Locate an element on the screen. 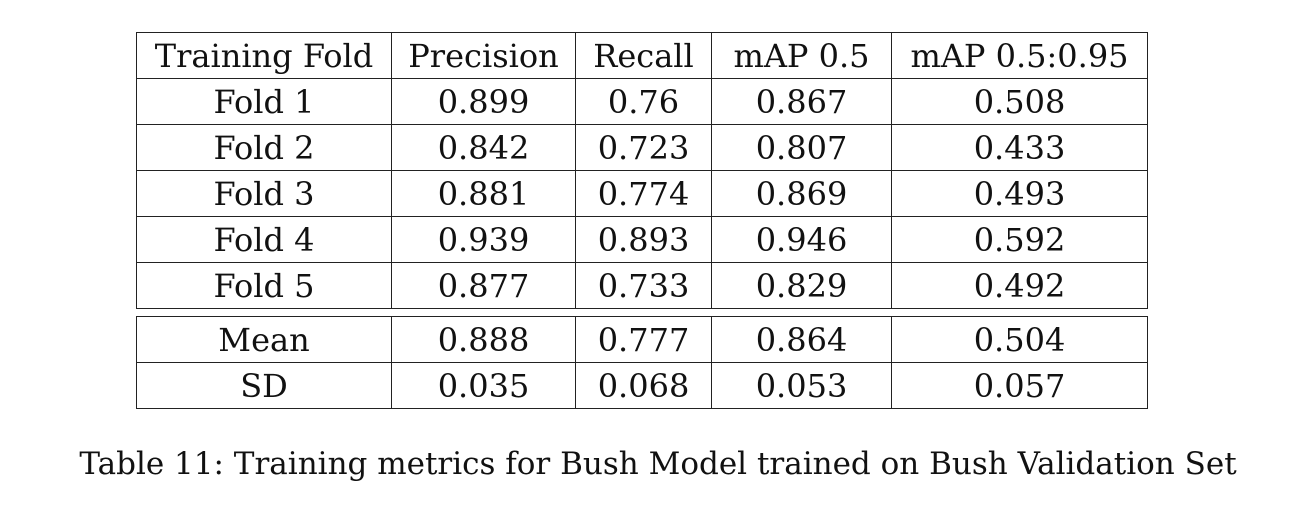 The height and width of the screenshot is (514, 1316). table-row: Fold 4 0.939 0.893 0.946 0.592 is located at coordinates (642, 239).